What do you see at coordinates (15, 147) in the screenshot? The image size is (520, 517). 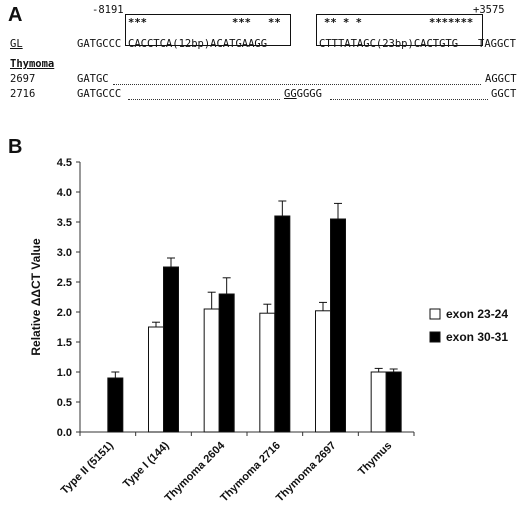 I see `panel-b-label: B` at bounding box center [15, 147].